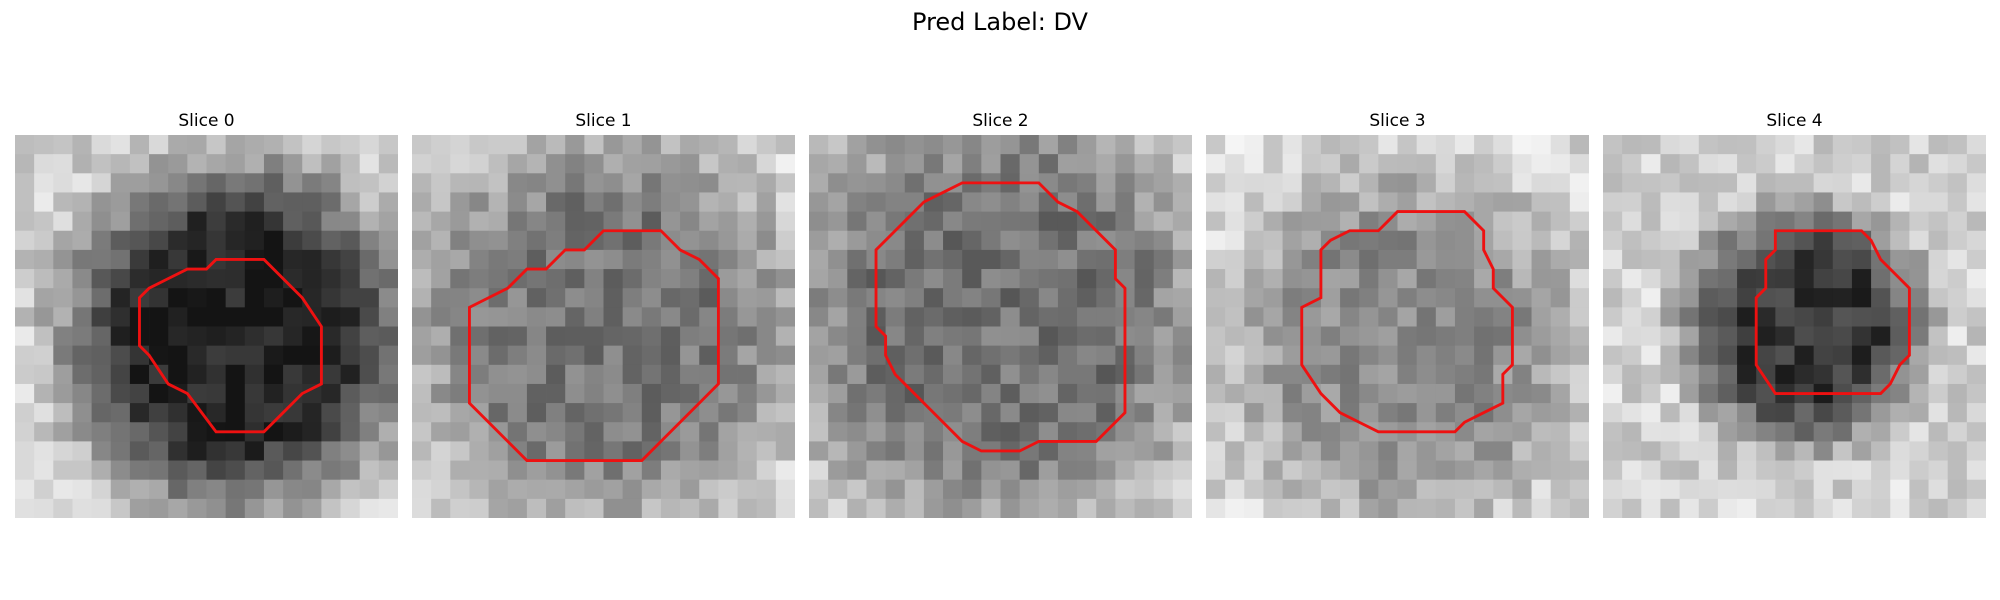 Image resolution: width=2000 pixels, height=600 pixels. What do you see at coordinates (1407, 322) in the screenshot?
I see `segmentation-contour` at bounding box center [1407, 322].